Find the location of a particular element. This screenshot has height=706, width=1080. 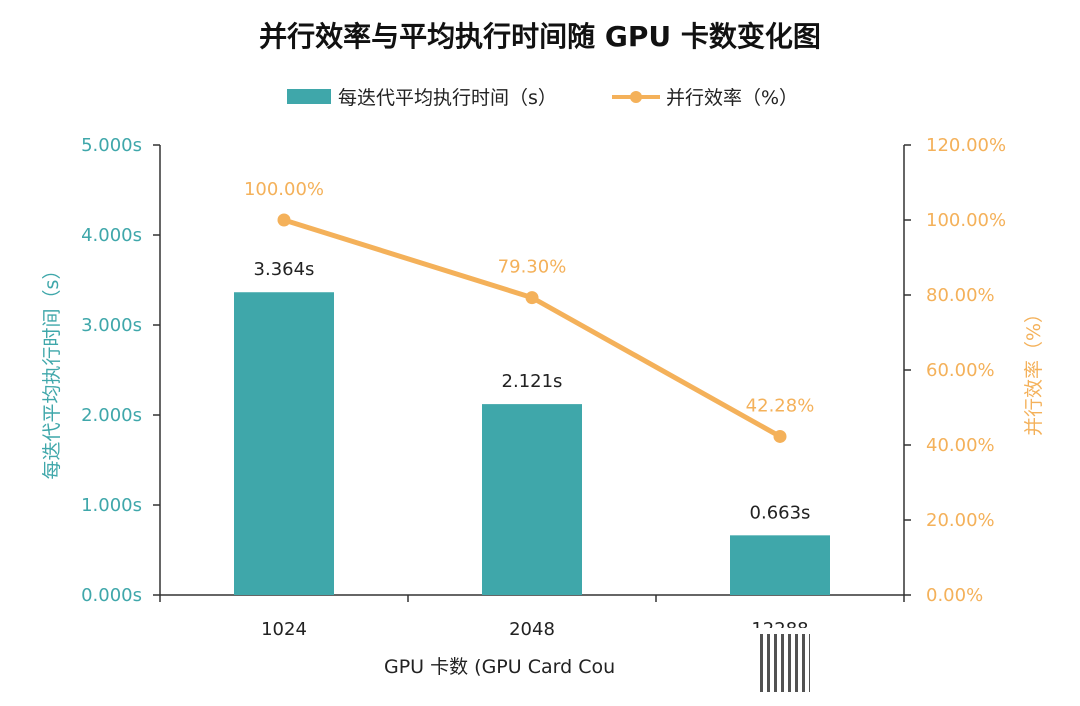

y-axis-left-label: 每迭代平均执行时间（s） is located at coordinates (52, 370).